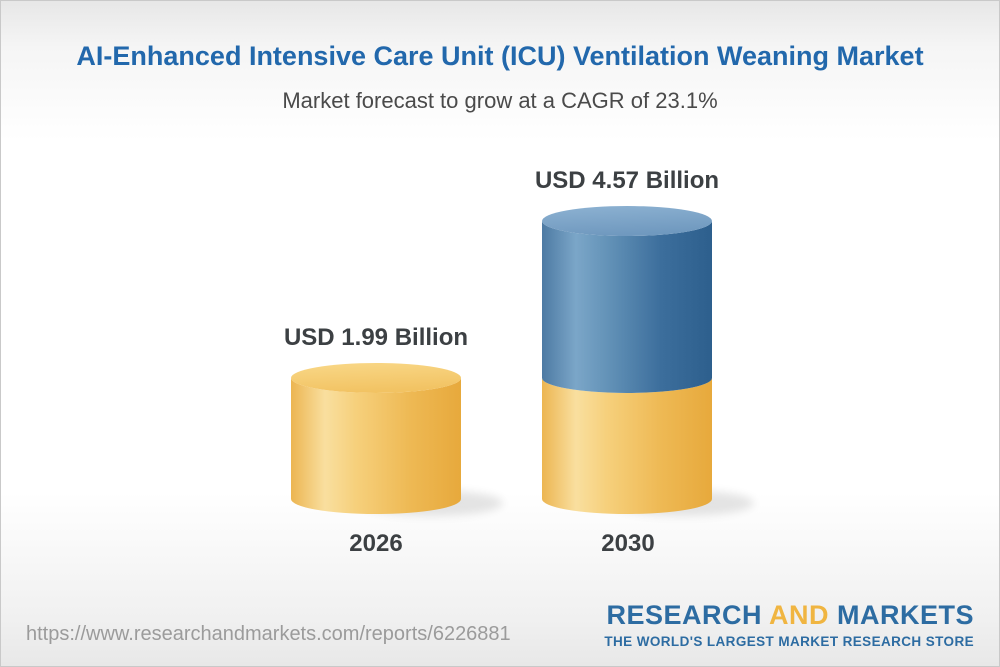 The image size is (1000, 667). I want to click on bar-2026-cylinder-top, so click(376, 377).